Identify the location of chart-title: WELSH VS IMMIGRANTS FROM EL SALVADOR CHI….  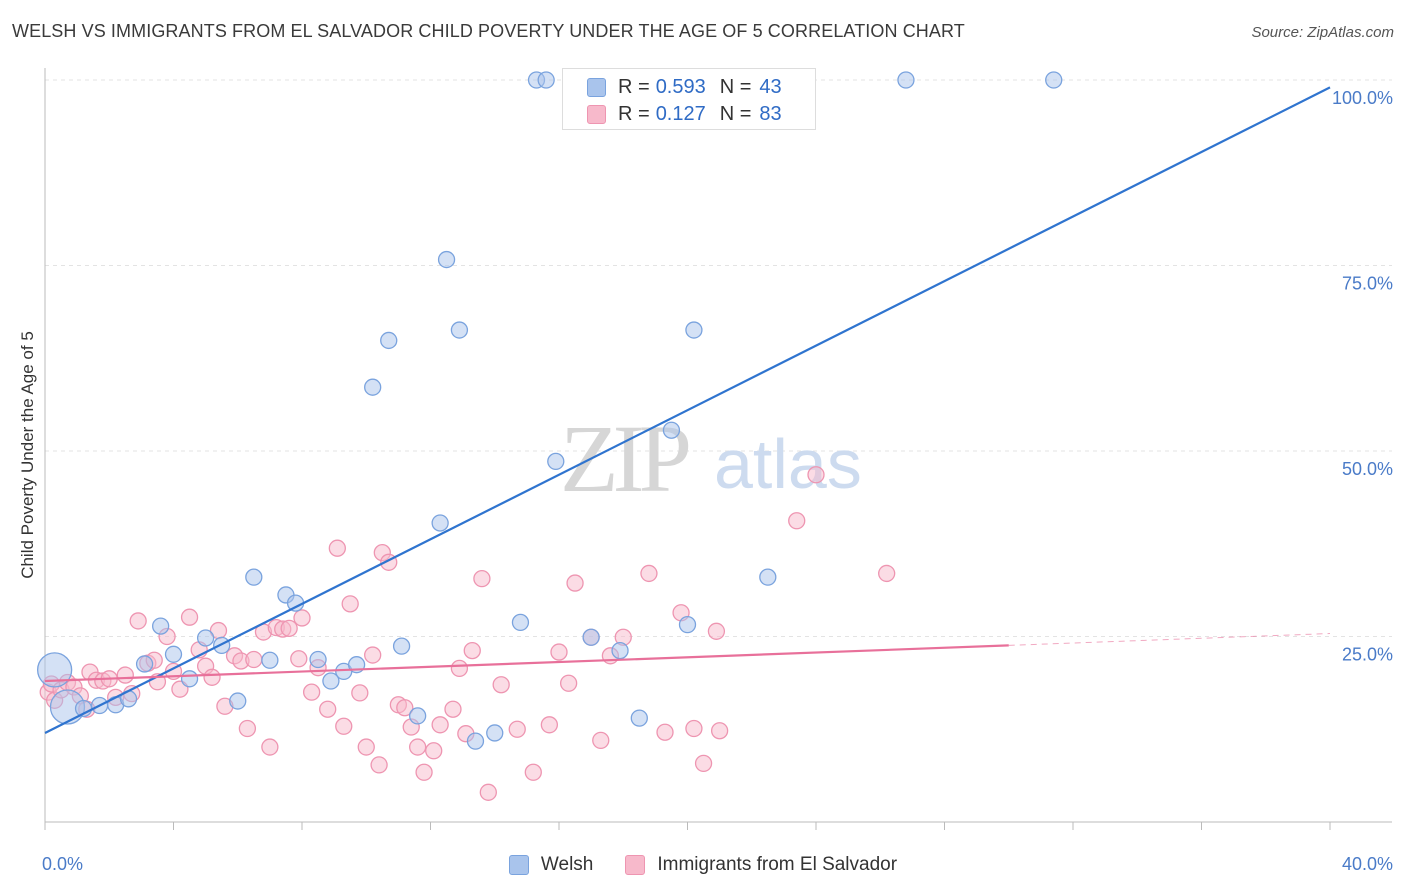
(488, 31).